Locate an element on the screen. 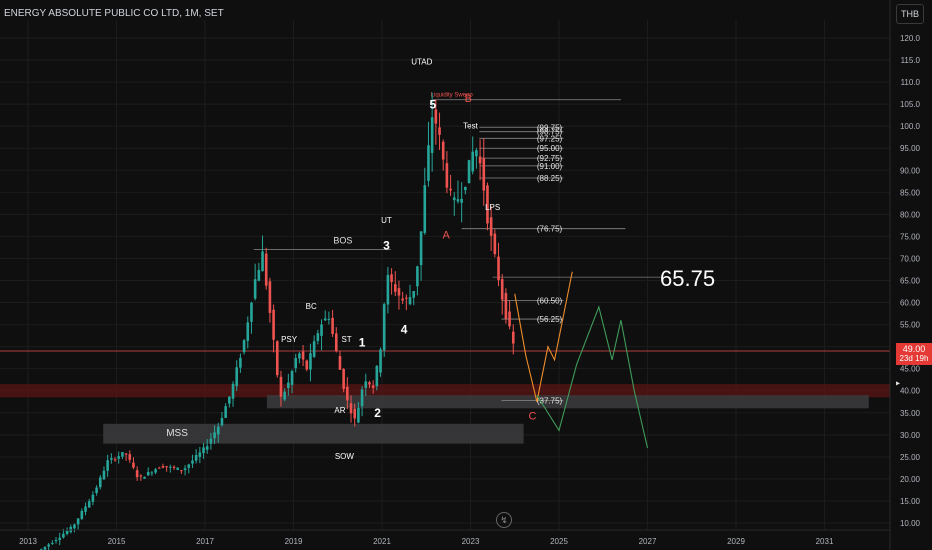 Image resolution: width=932 pixels, height=550 pixels. price-tick-label: 100.0 is located at coordinates (910, 126).